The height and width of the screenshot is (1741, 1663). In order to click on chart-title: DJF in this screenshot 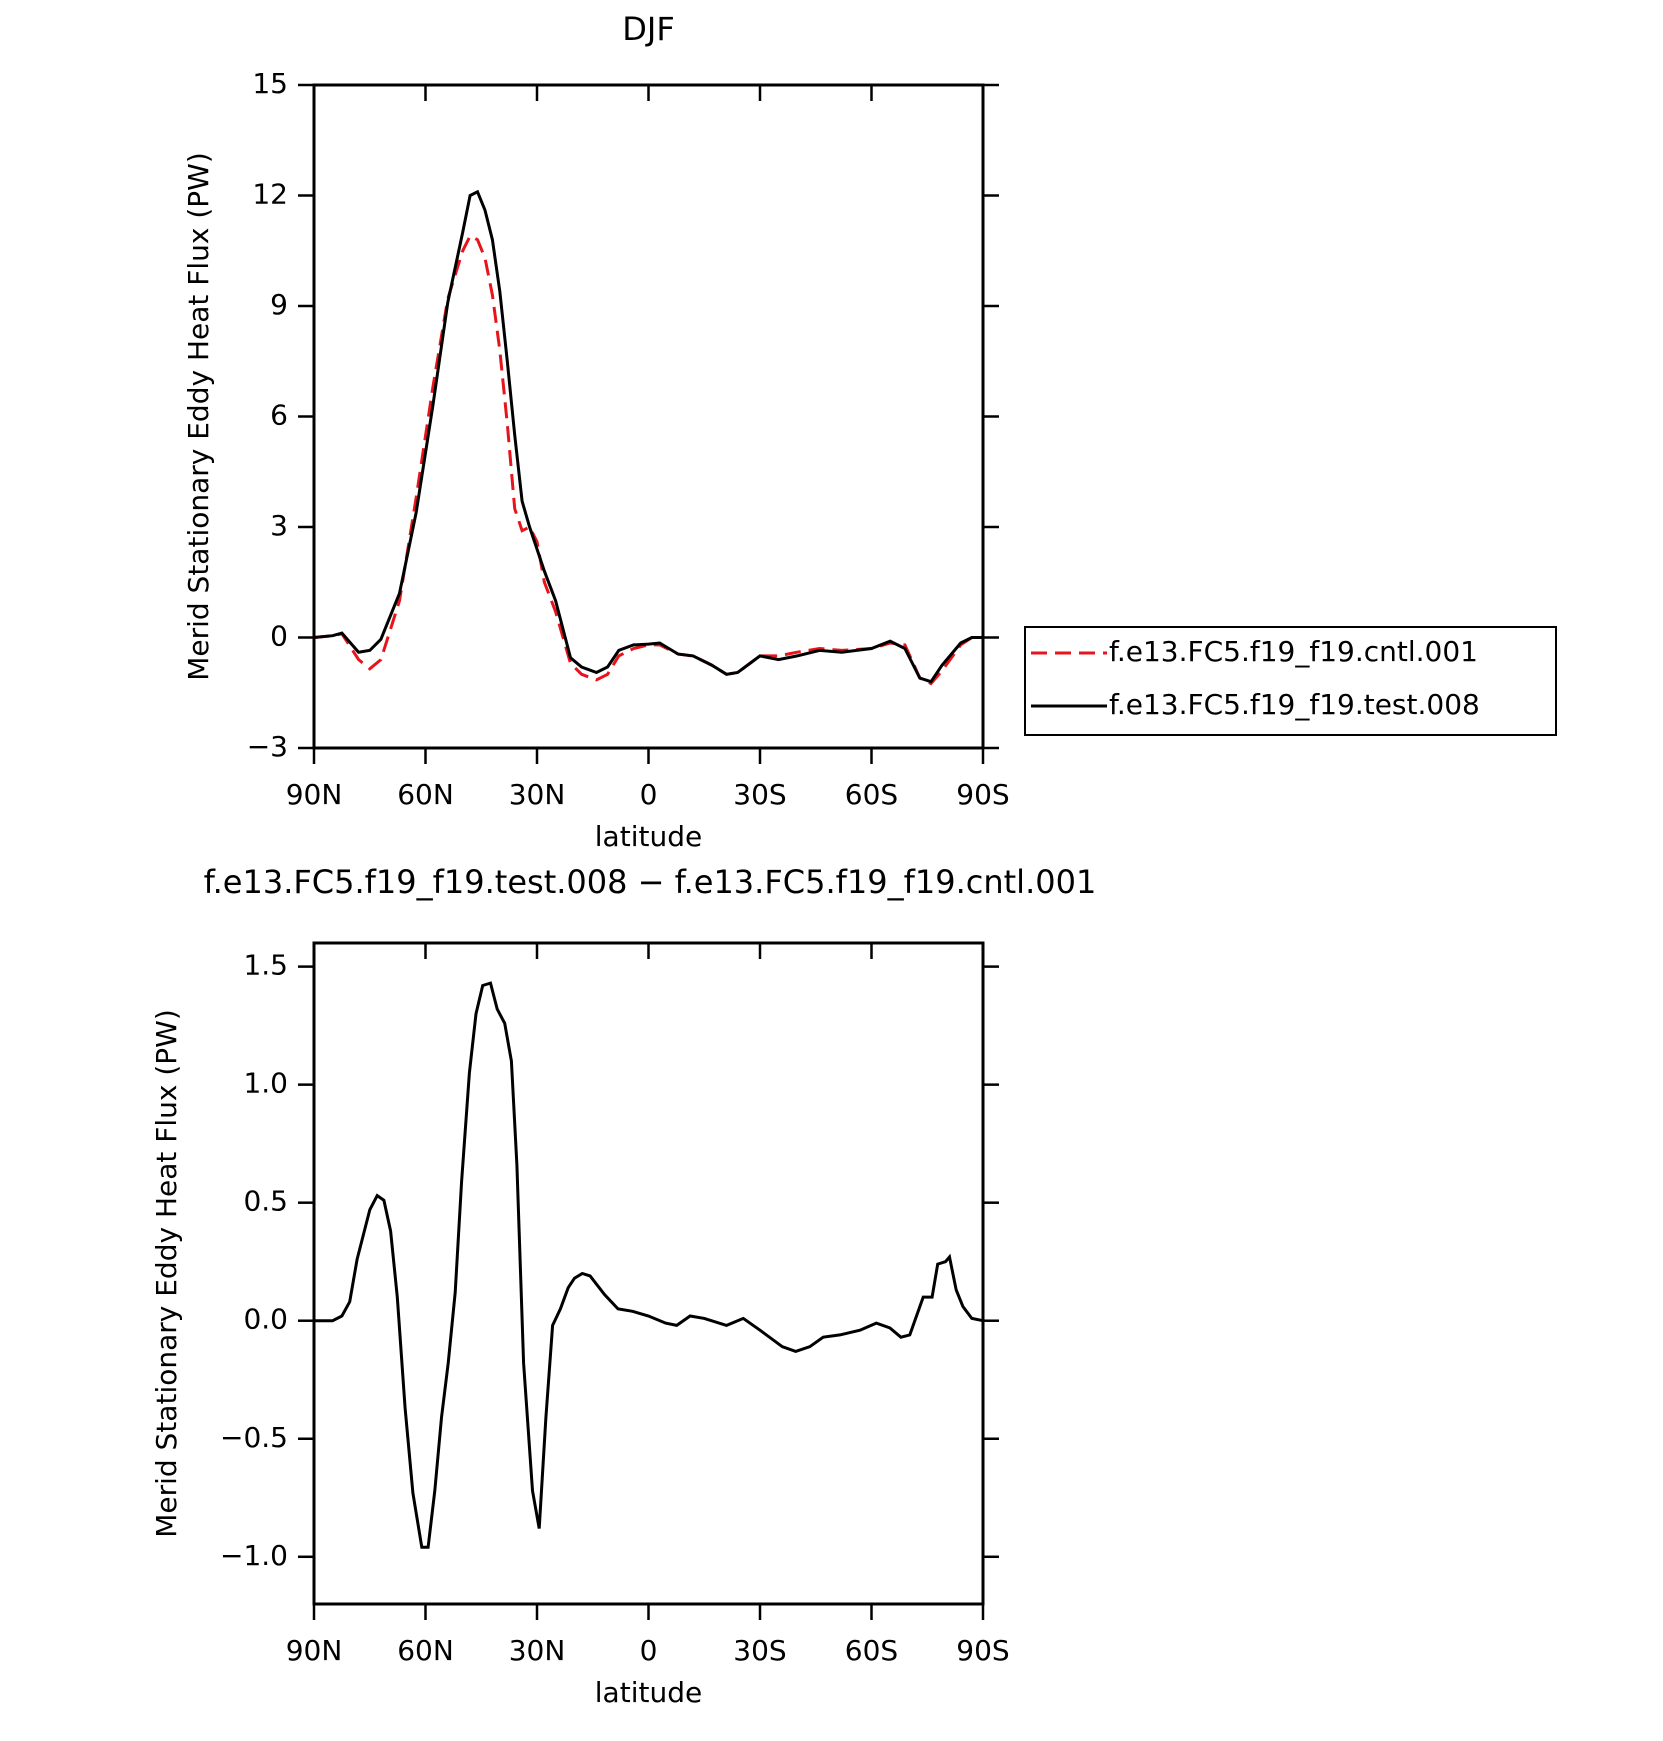, I will do `click(648, 29)`.